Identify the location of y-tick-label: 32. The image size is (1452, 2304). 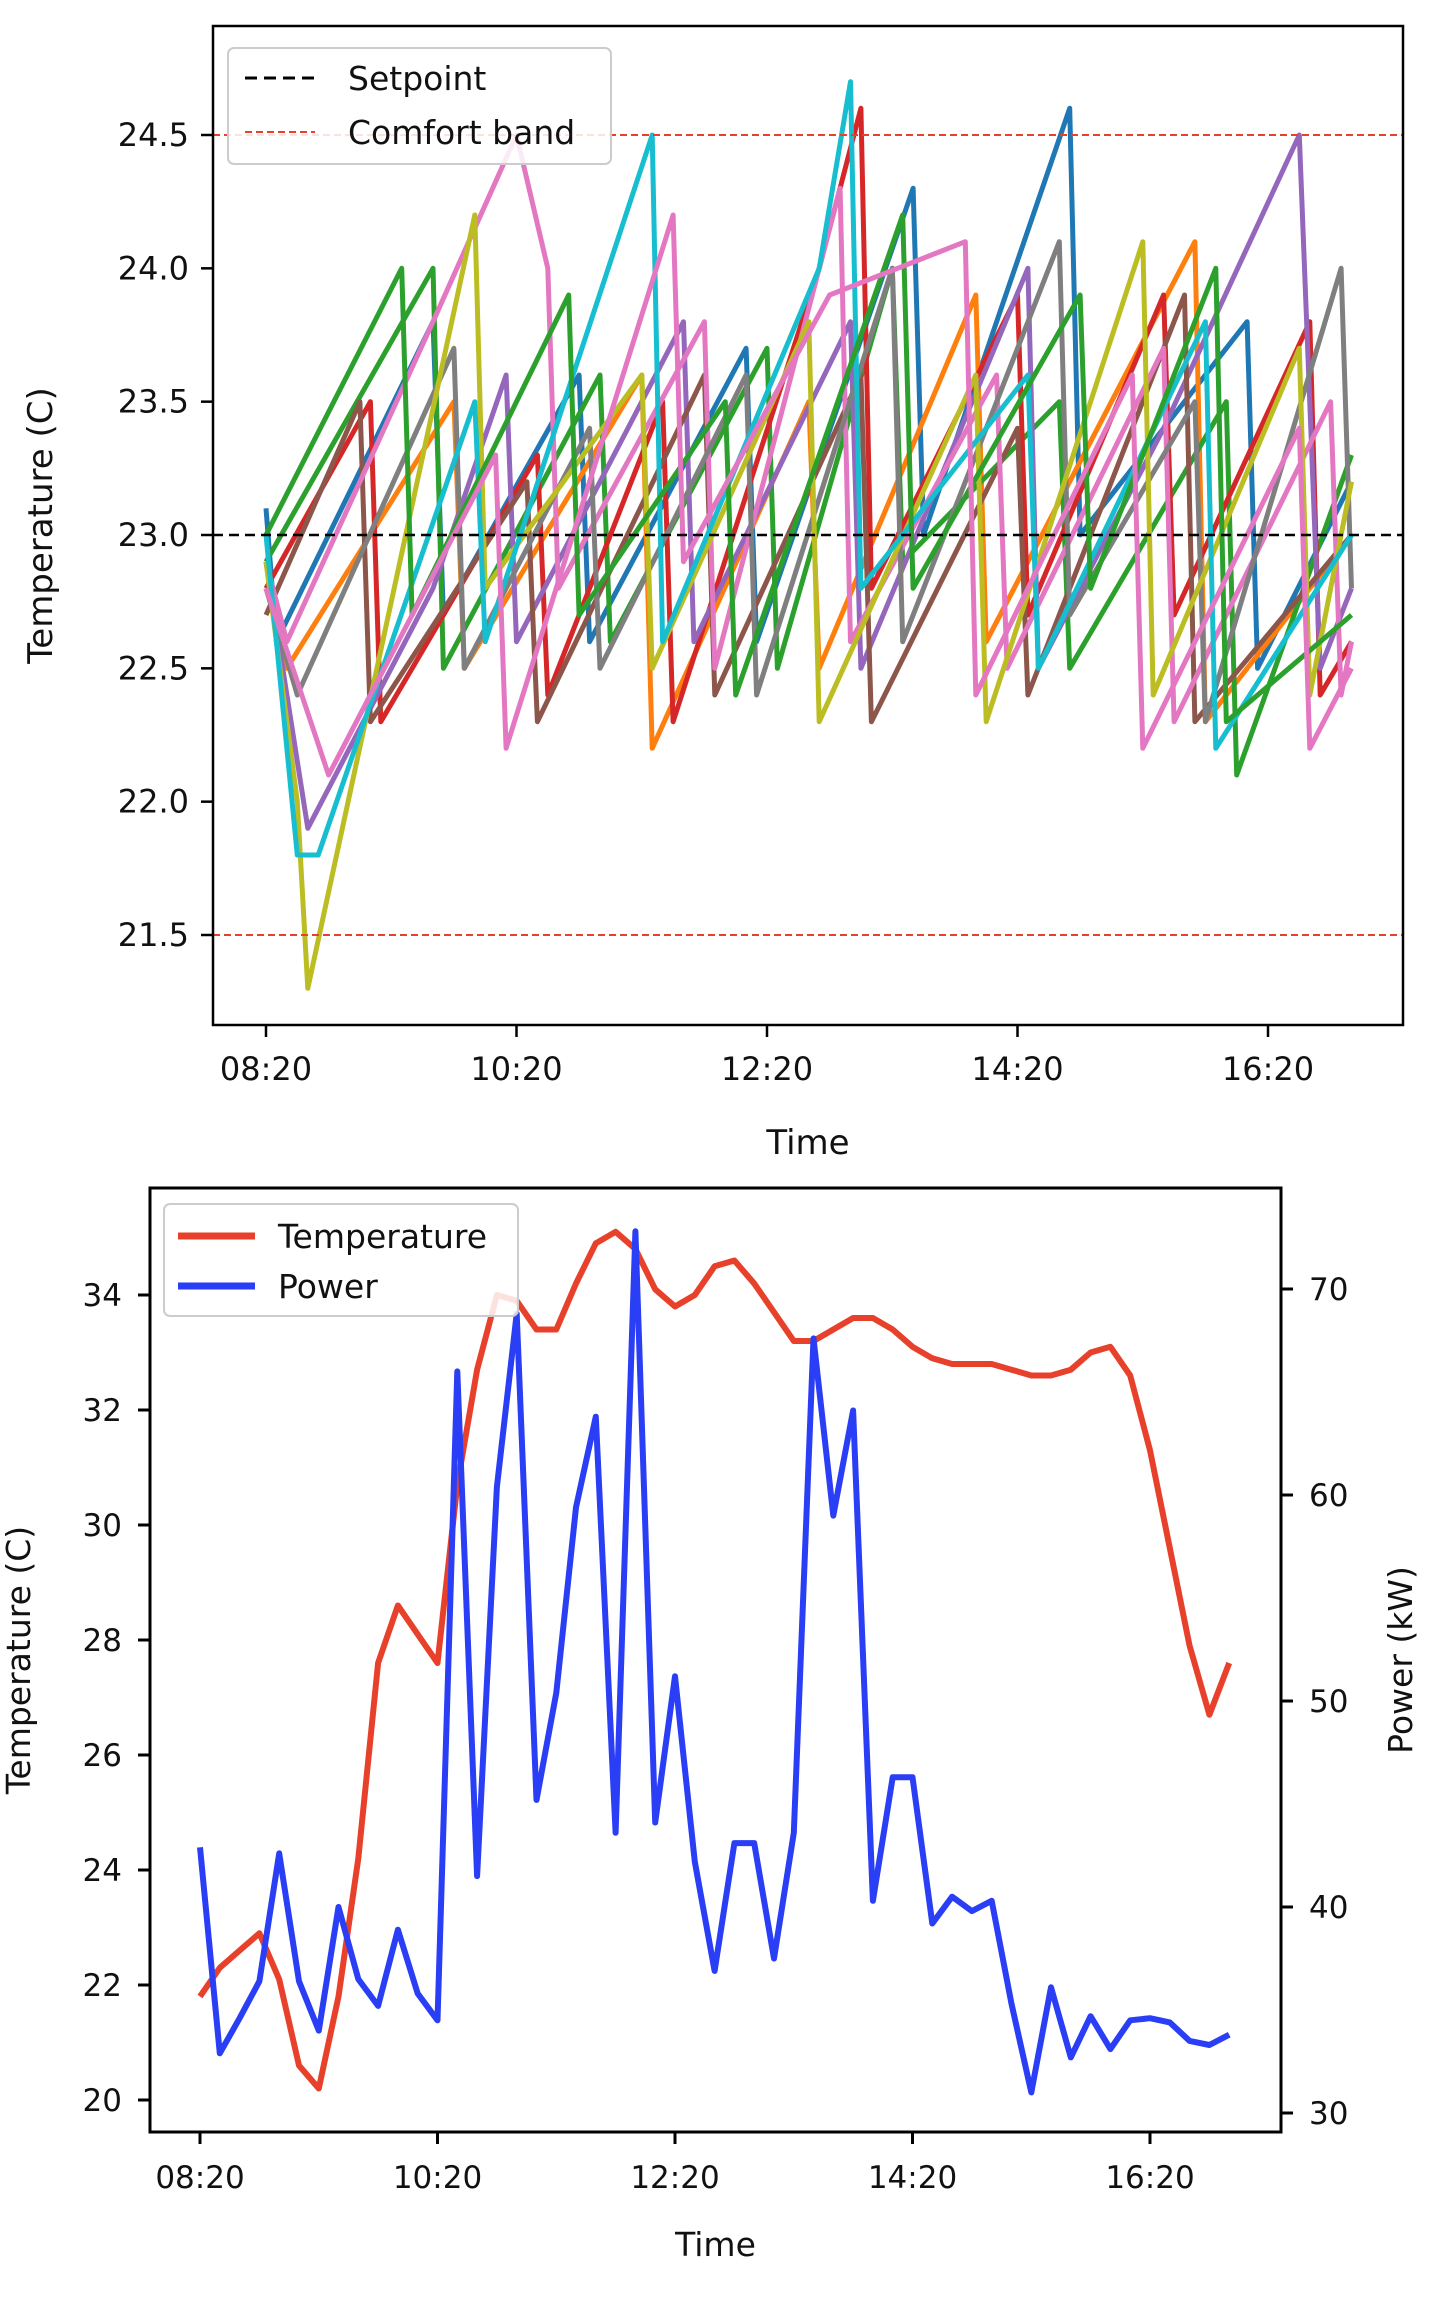
(102, 1411).